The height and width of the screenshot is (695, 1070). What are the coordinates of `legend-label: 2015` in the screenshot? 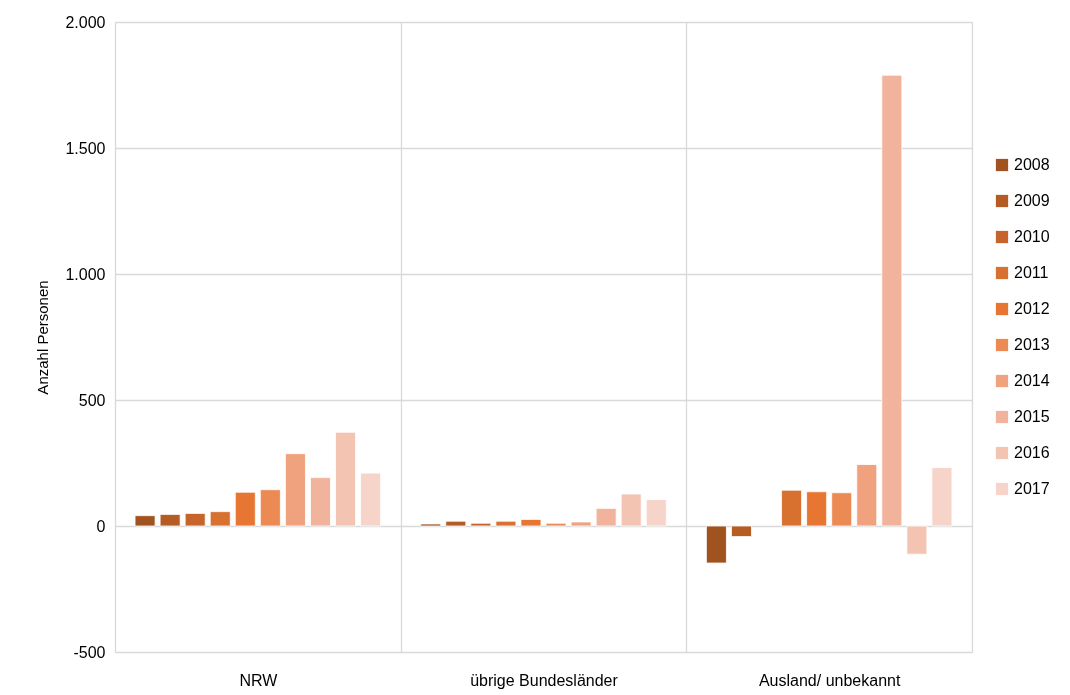 It's located at (1032, 416).